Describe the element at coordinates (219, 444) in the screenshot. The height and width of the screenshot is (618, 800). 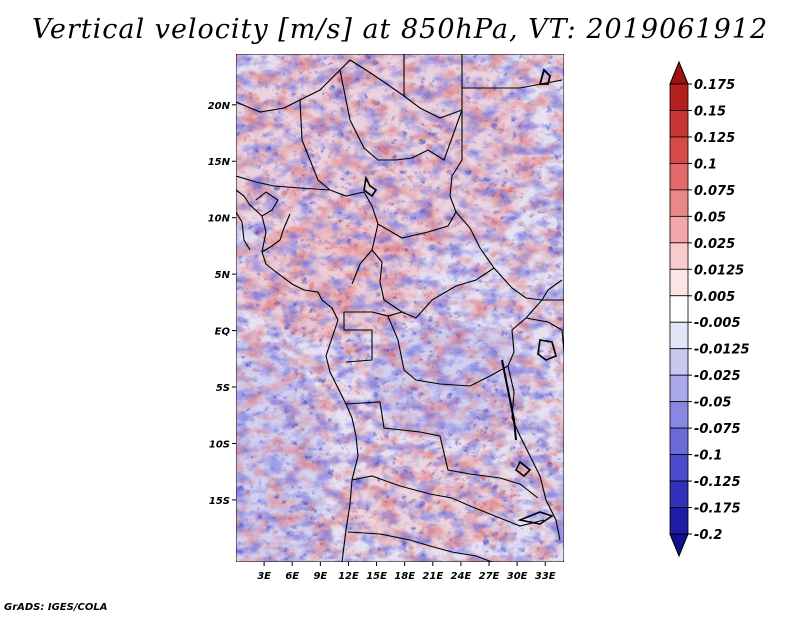
I see `lat-tick-label: 10S` at that location.